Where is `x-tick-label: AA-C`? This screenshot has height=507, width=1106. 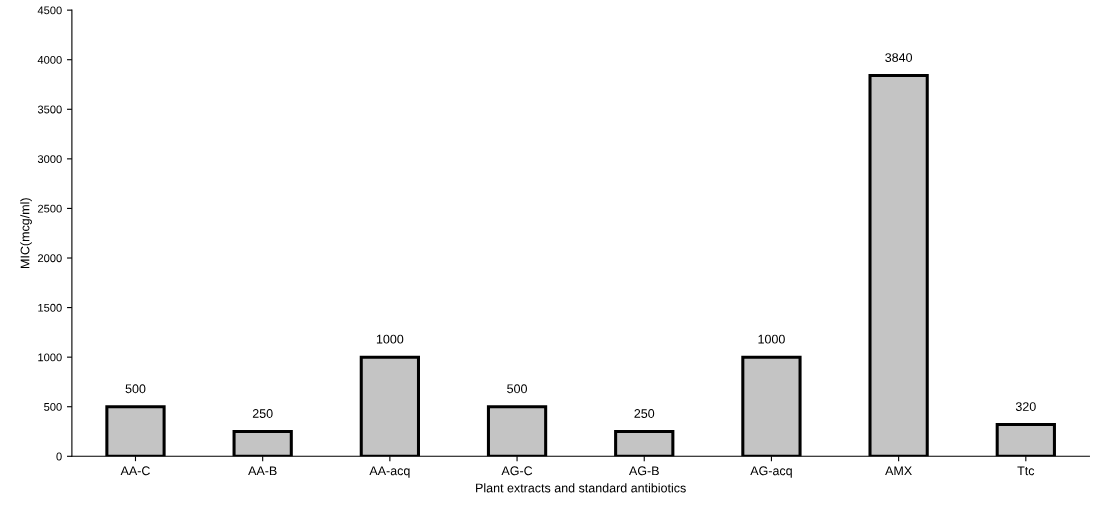
x-tick-label: AA-C is located at coordinates (135, 471).